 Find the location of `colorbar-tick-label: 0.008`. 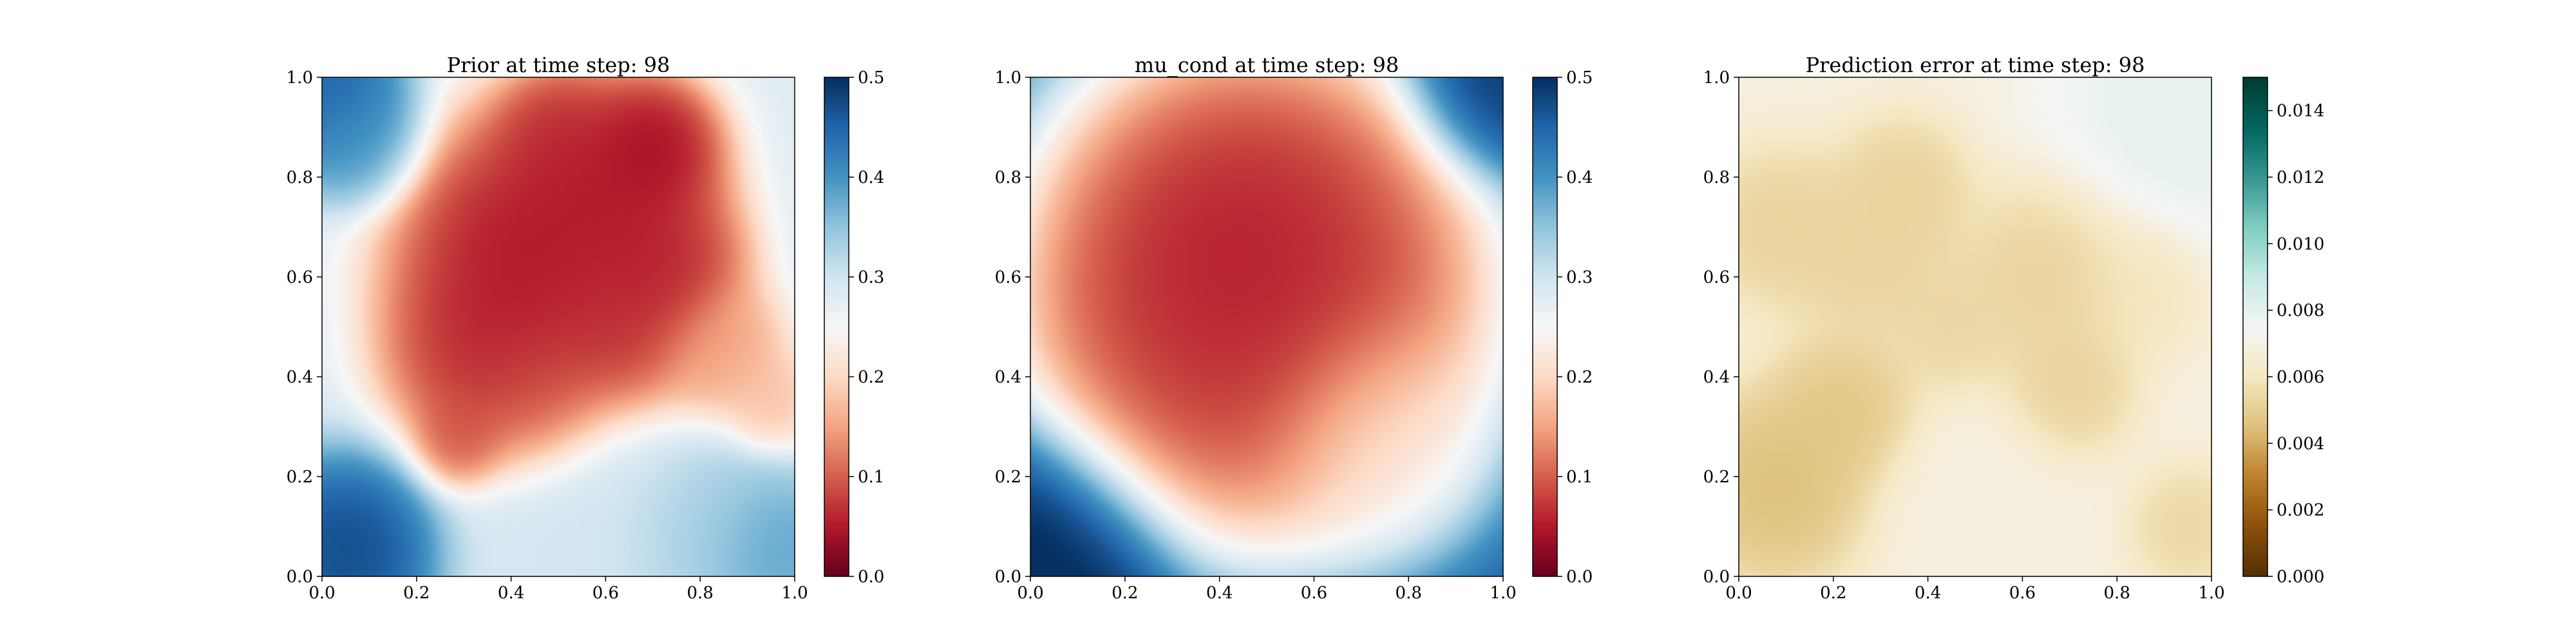

colorbar-tick-label: 0.008 is located at coordinates (2300, 311).